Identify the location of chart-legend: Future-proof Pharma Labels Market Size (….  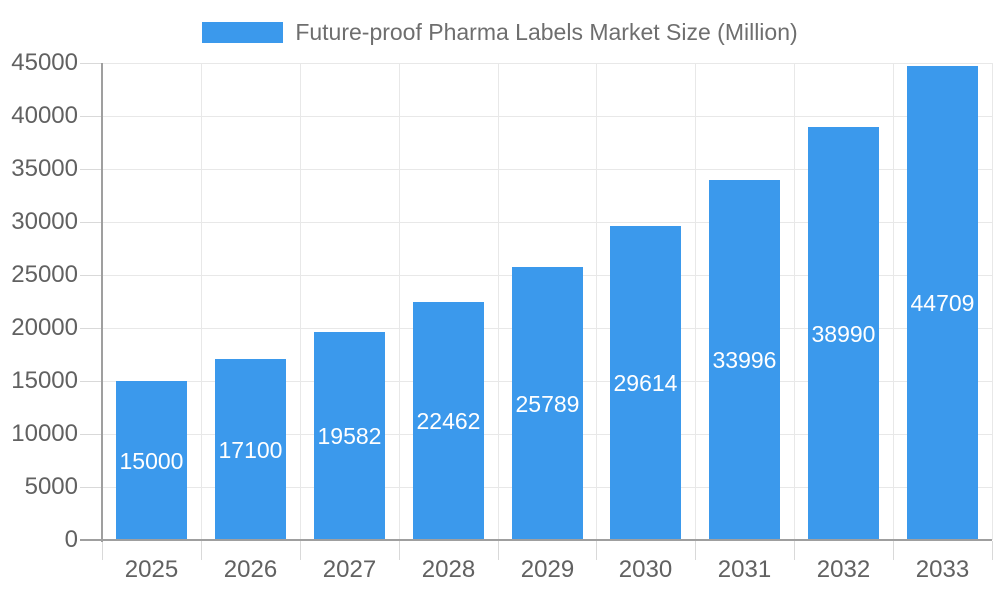
(500, 32).